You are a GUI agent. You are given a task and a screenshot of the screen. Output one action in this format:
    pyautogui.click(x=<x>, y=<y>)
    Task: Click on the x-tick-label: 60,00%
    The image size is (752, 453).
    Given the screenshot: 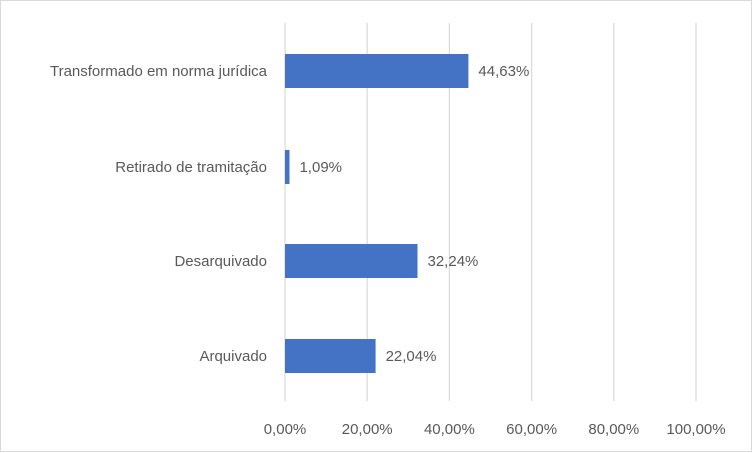 What is the action you would take?
    pyautogui.click(x=531, y=429)
    